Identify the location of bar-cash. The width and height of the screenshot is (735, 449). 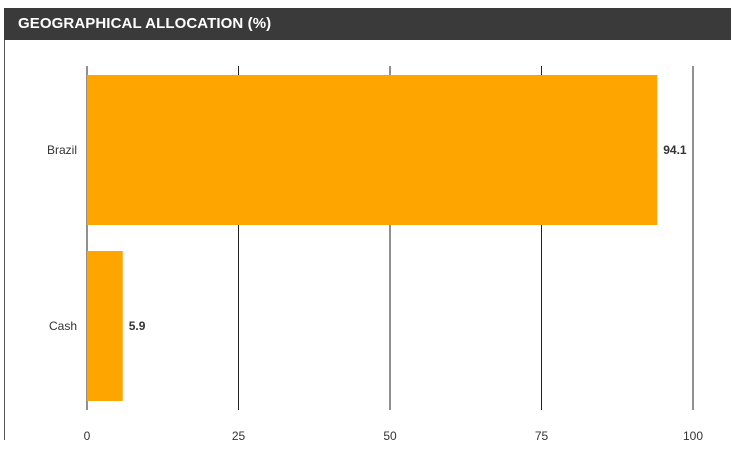
(105, 326).